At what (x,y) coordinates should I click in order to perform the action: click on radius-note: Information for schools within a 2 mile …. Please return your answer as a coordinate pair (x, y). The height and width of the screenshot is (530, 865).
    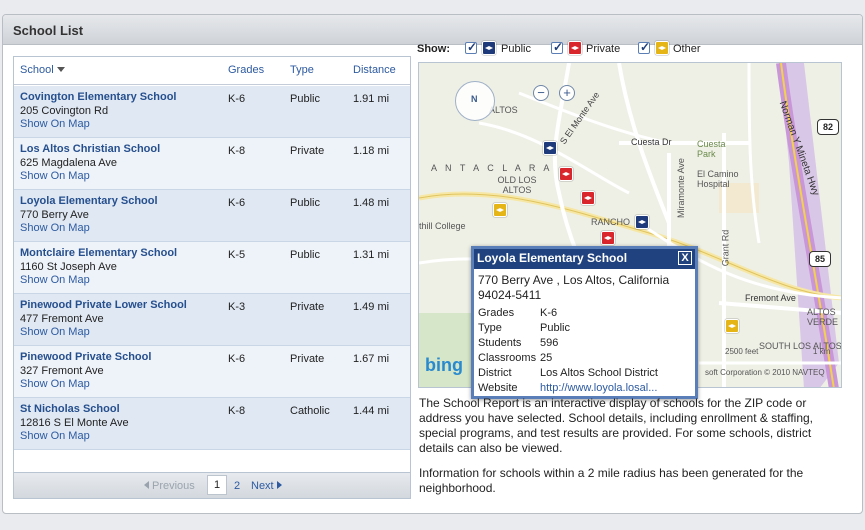
    Looking at the image, I should click on (611, 480).